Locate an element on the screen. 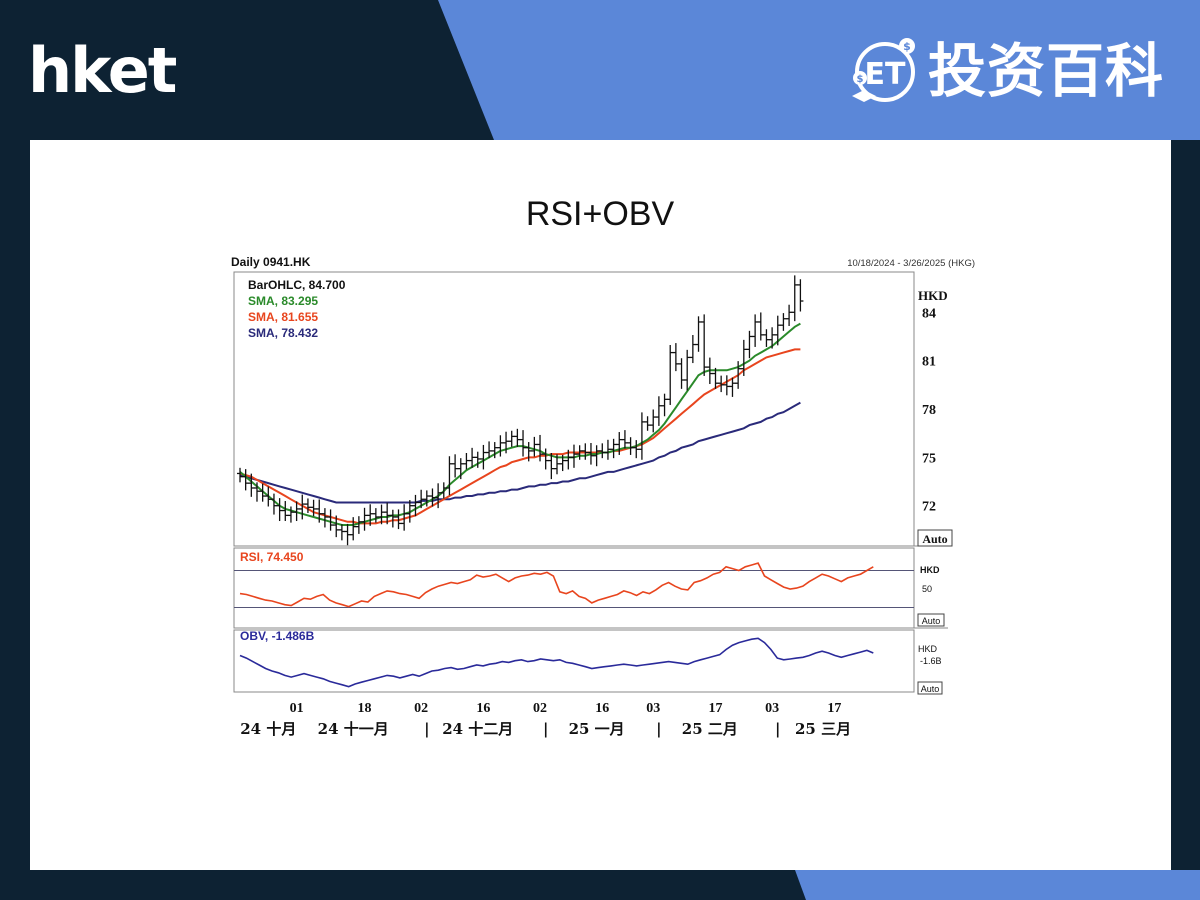 The image size is (1200, 900). hket-logo: hket is located at coordinates (102, 70).